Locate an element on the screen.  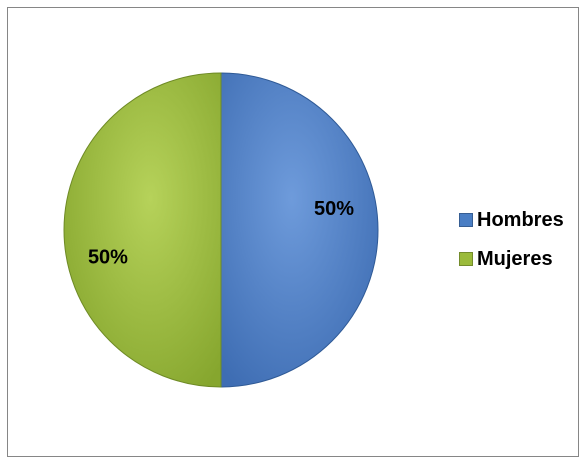
legend-swatch-hombres is located at coordinates (466, 220).